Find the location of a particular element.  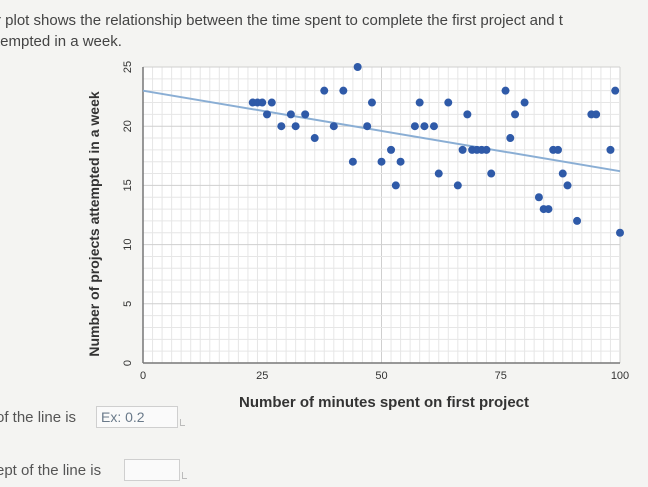

y-tick-label: 15 is located at coordinates (128, 185).